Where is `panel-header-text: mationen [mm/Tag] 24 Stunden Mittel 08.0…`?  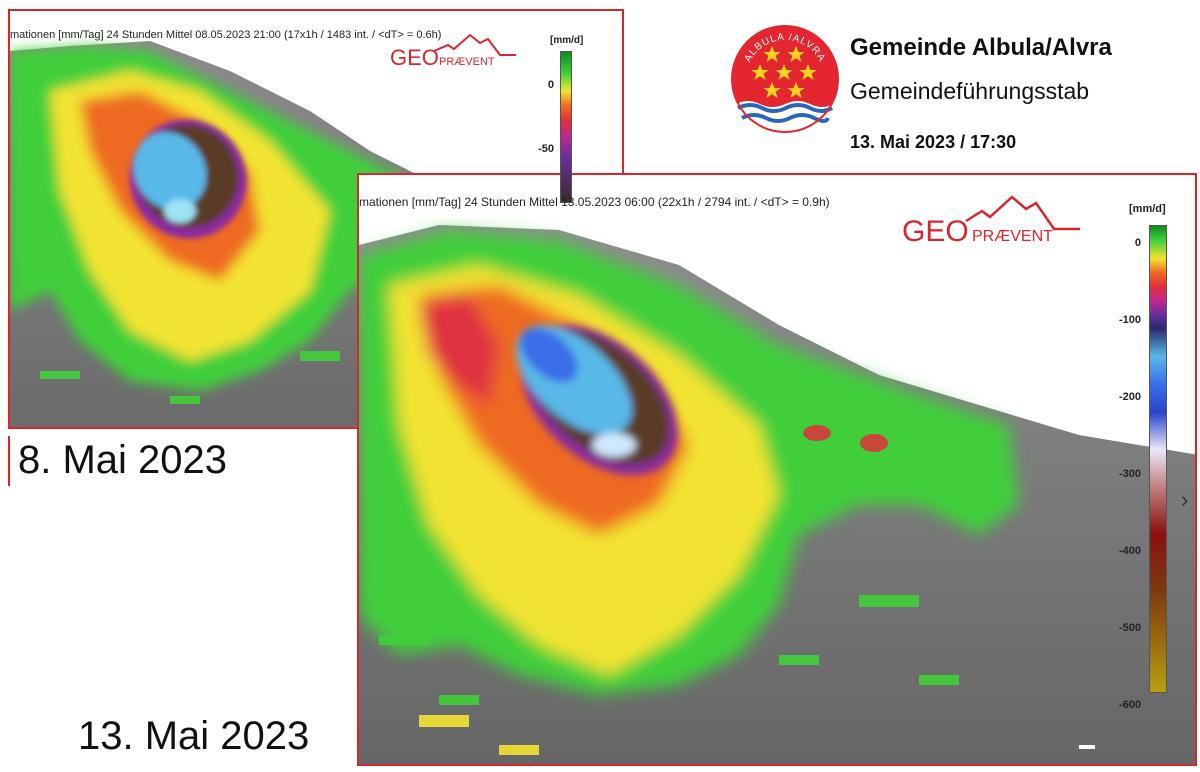
panel-header-text: mationen [mm/Tag] 24 Stunden Mittel 08.0… is located at coordinates (226, 35).